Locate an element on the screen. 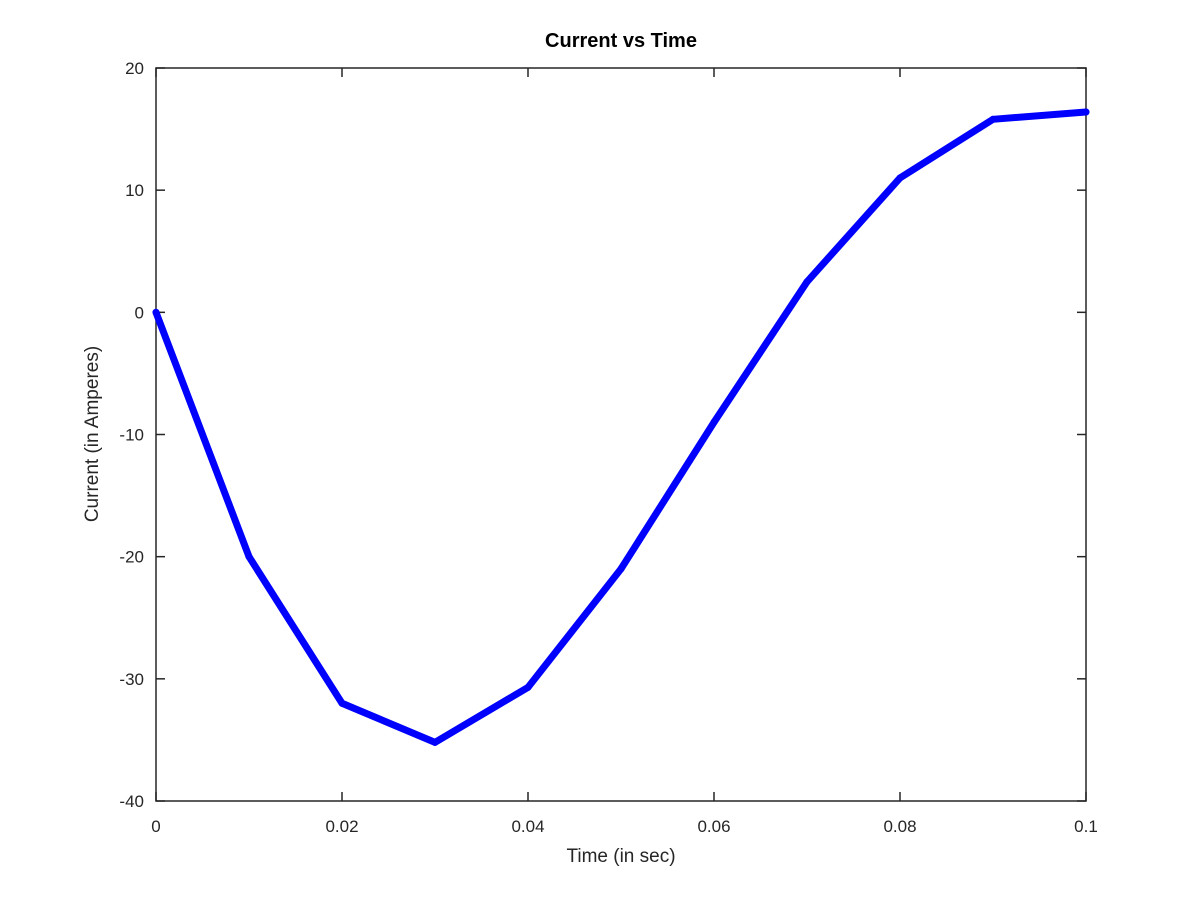 The width and height of the screenshot is (1200, 900). y-tick-label: 20 is located at coordinates (134, 68).